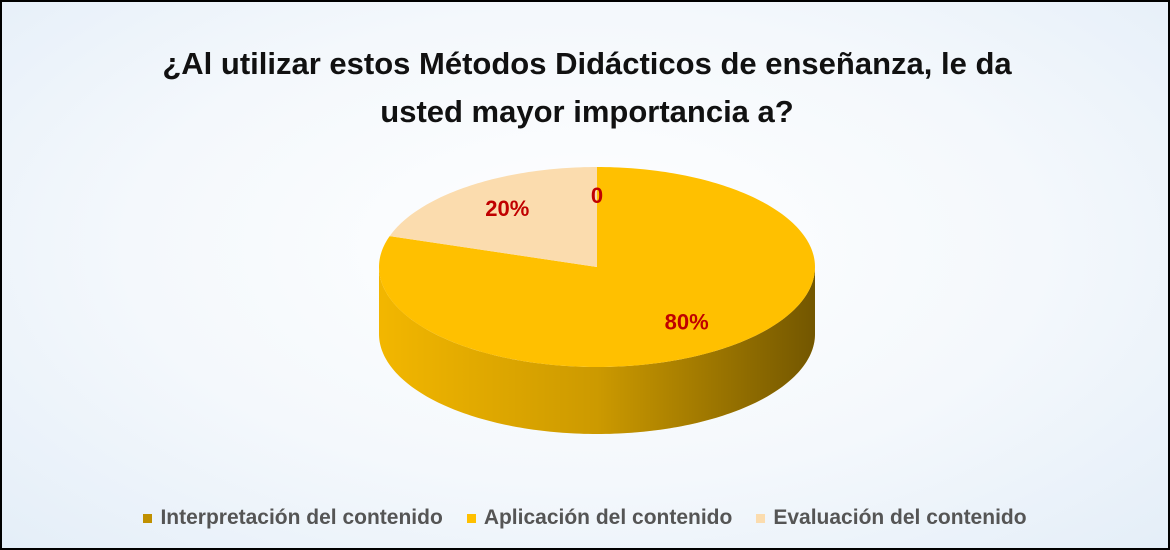  I want to click on legend-item: Evaluación del contenido, so click(891, 518).